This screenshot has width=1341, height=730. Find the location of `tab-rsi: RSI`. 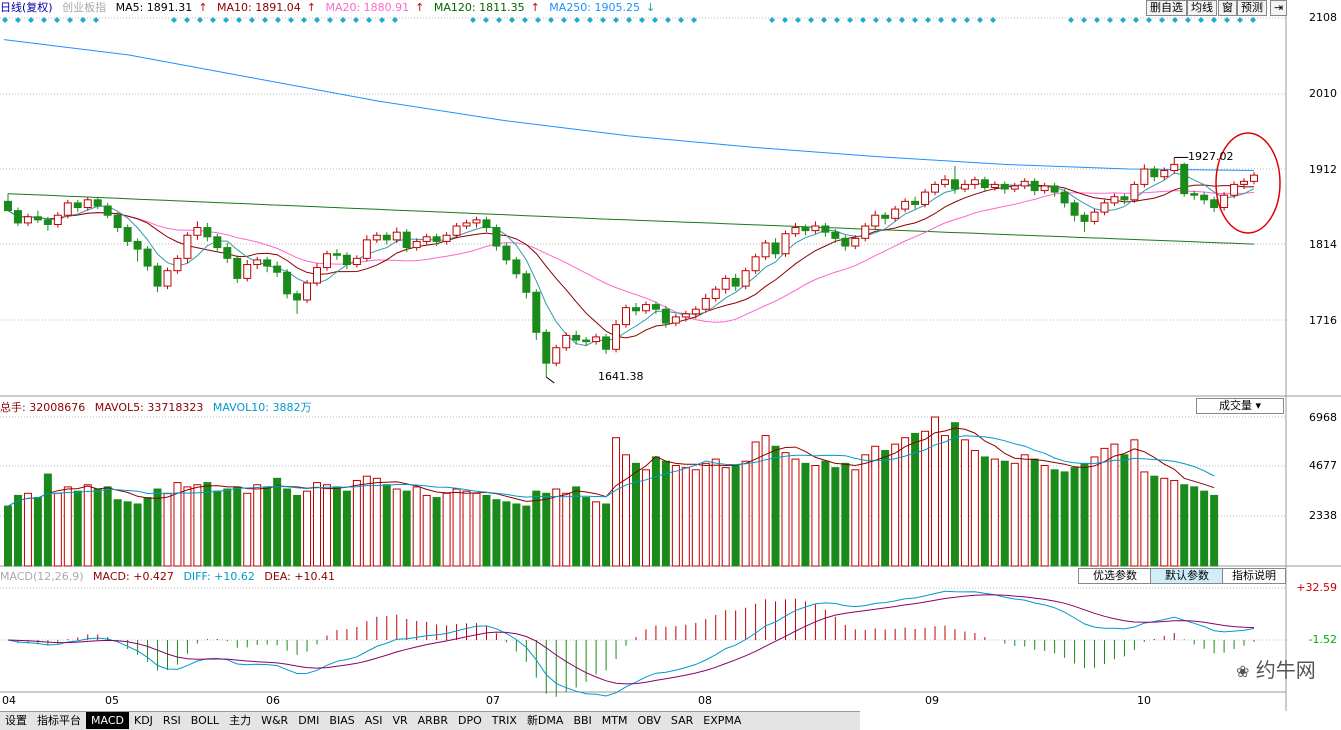

tab-rsi: RSI is located at coordinates (171, 720).